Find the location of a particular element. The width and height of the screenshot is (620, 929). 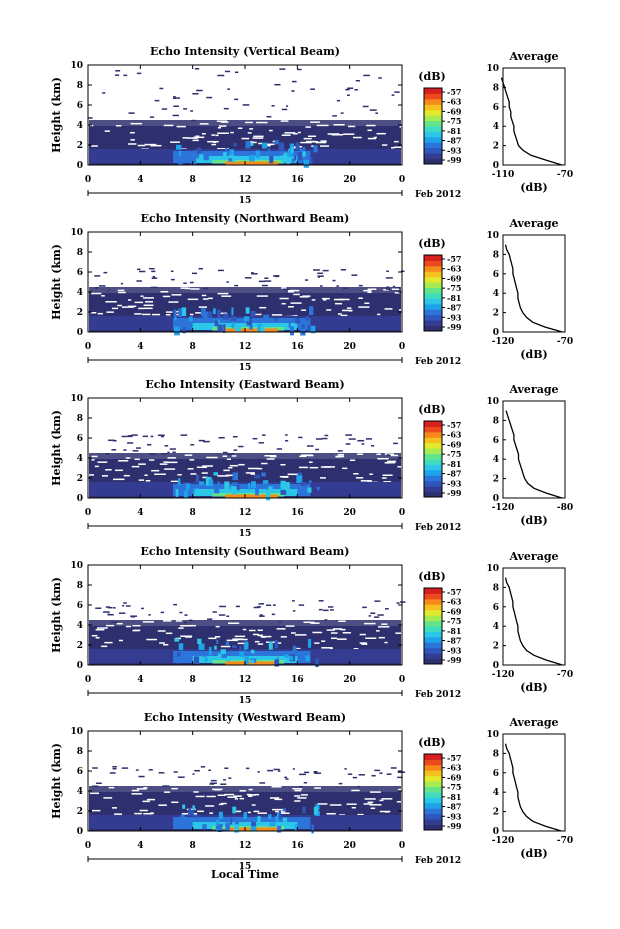

colorbar-tick-label: -69 is located at coordinates (454, 278).